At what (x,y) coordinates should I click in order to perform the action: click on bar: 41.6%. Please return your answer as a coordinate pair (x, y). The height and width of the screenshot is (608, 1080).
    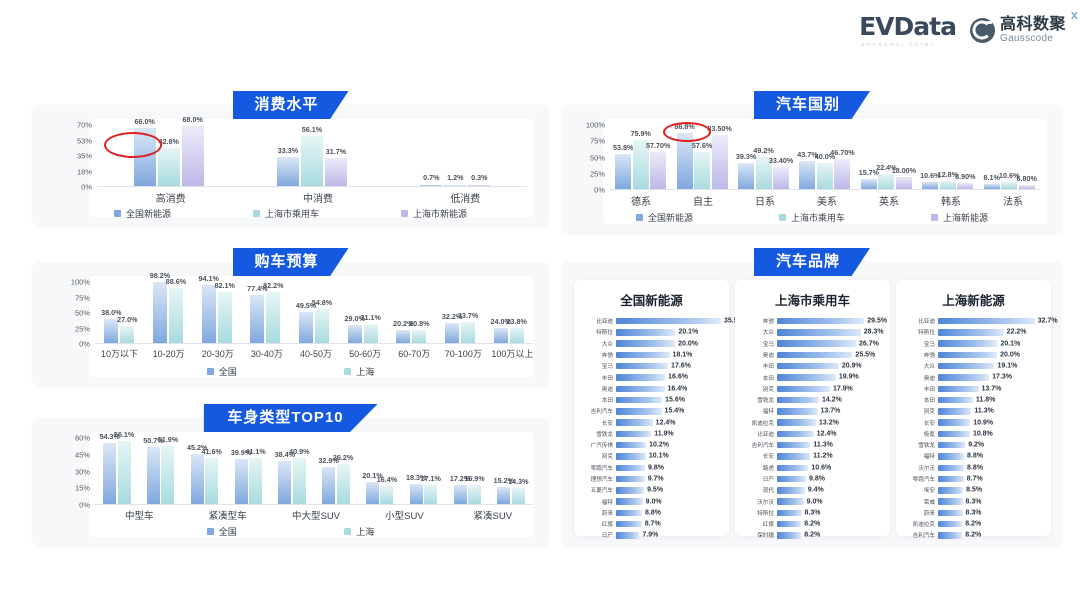
    Looking at the image, I should click on (212, 475).